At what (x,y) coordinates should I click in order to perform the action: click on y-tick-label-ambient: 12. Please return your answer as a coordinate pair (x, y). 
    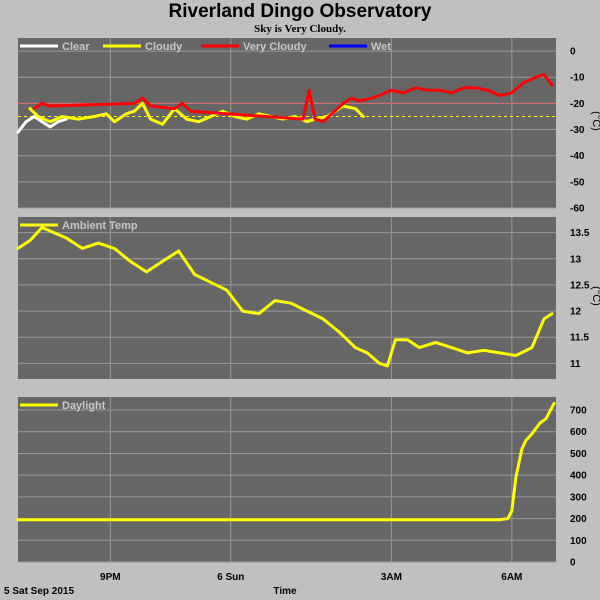
    Looking at the image, I should click on (576, 312).